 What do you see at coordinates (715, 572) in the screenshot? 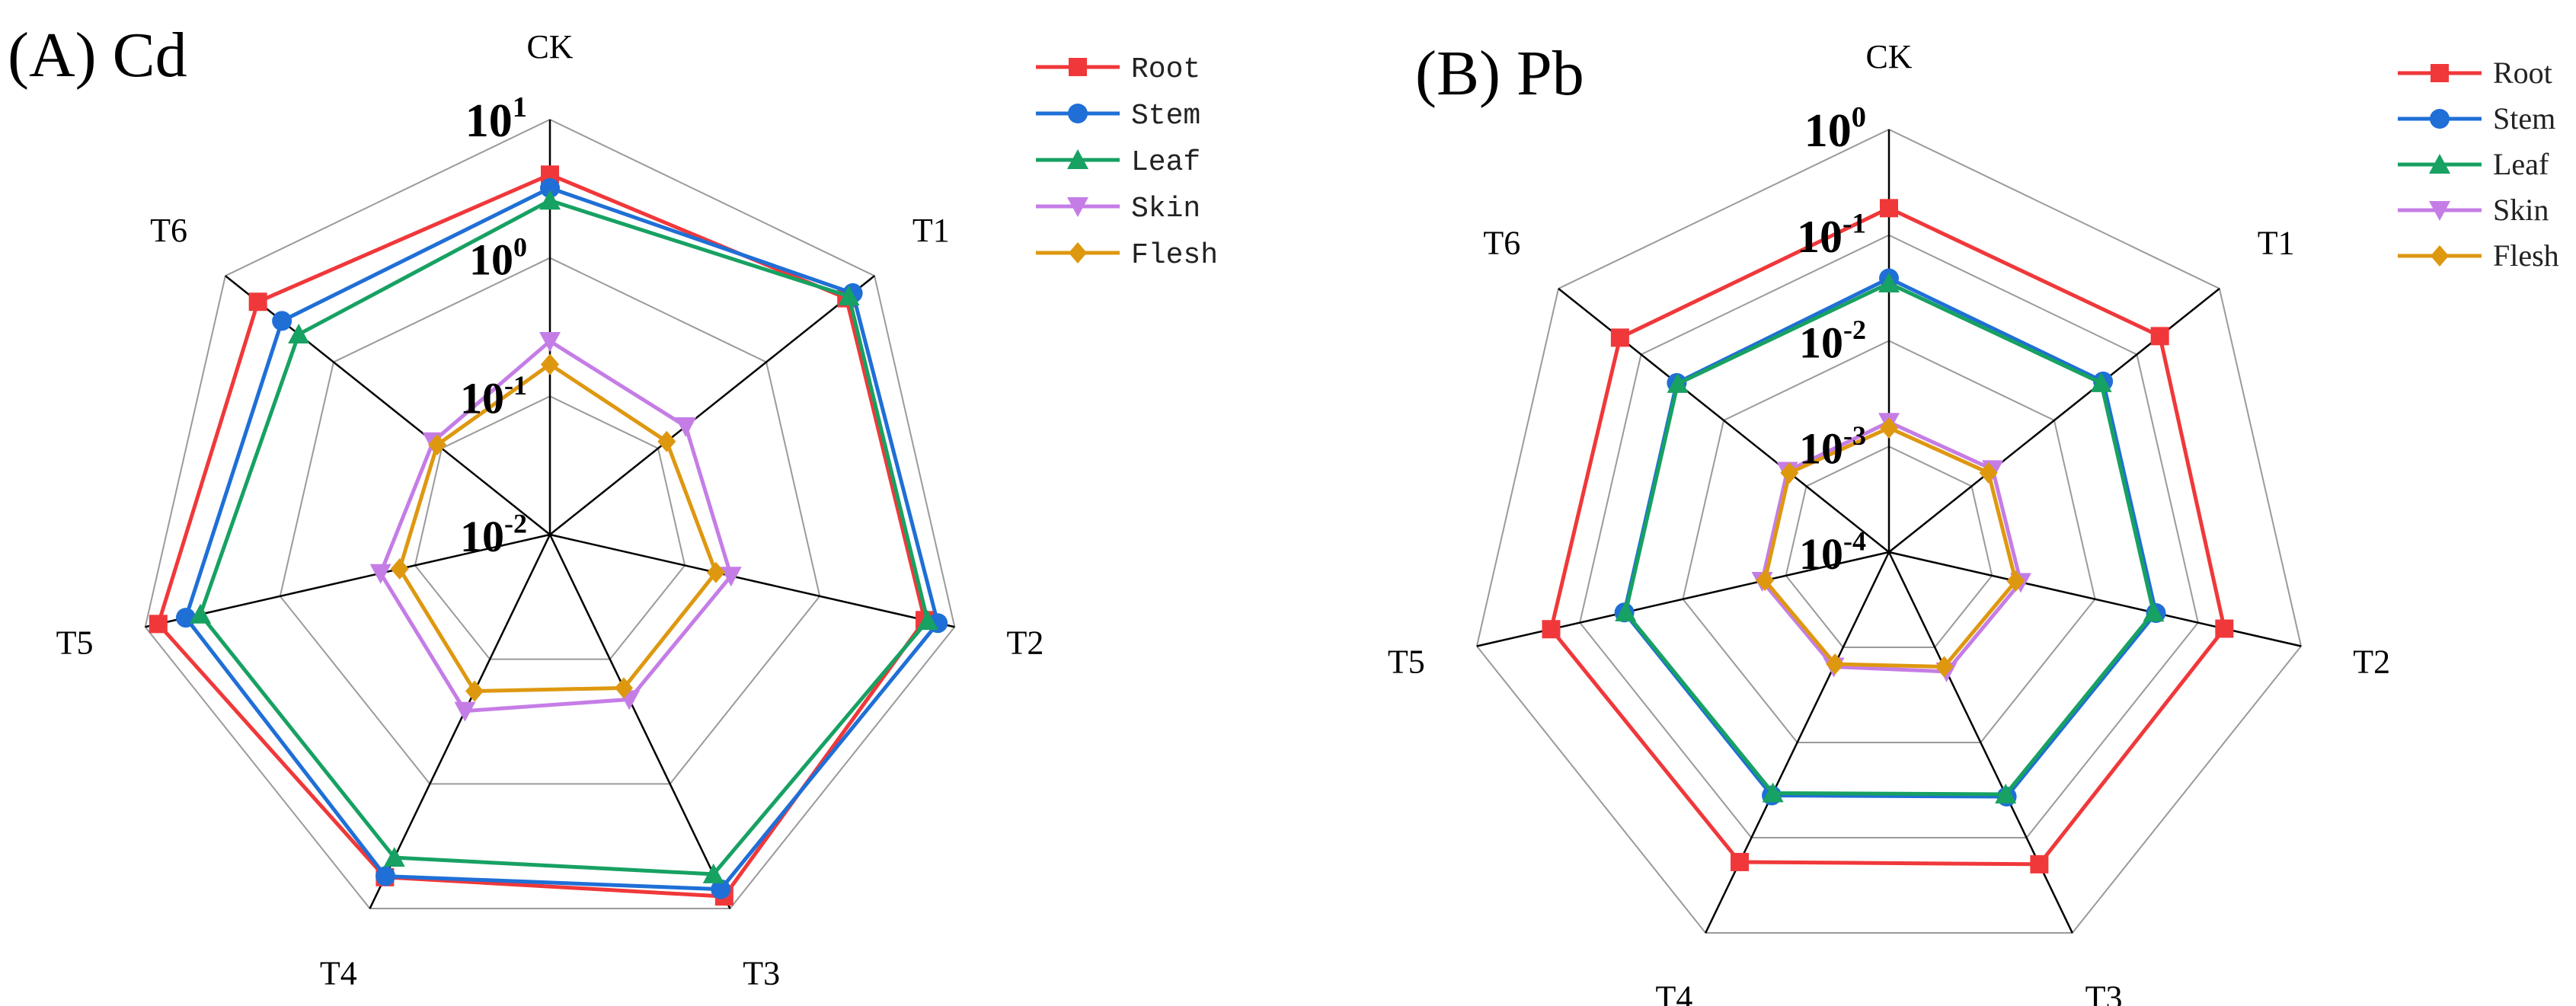
I see `data-point-flesh-t2` at bounding box center [715, 572].